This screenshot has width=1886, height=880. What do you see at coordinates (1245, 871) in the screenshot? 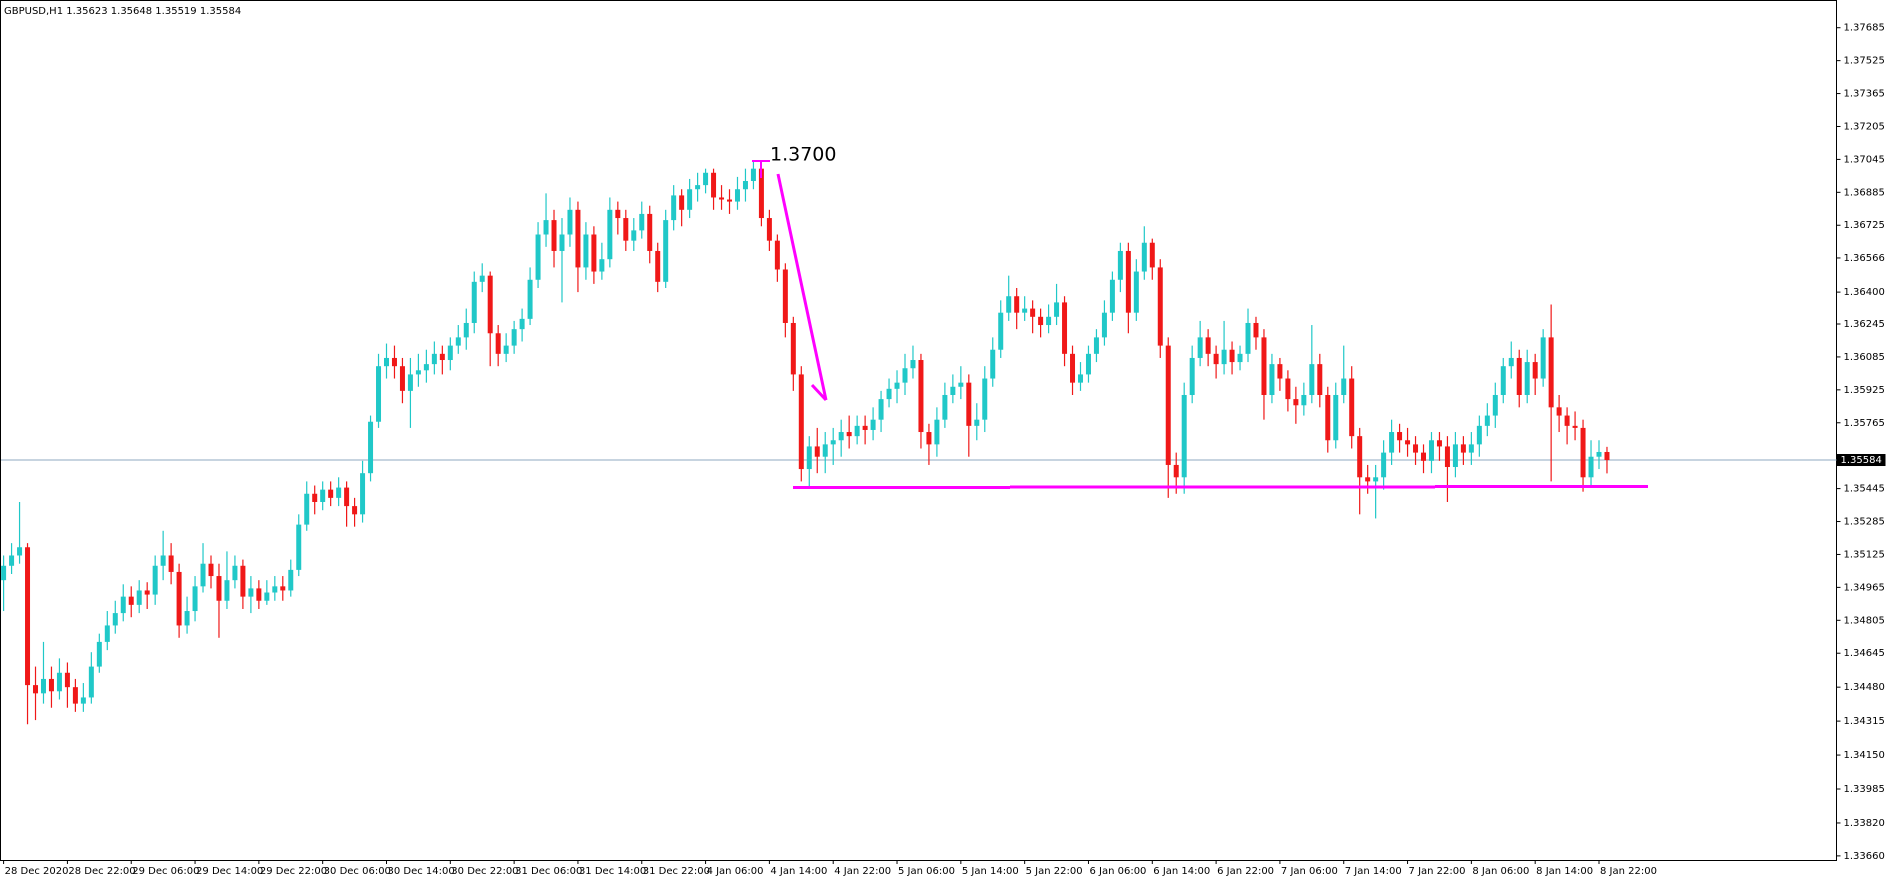
I see `x-tick-label: 6 Jan 22:00` at bounding box center [1245, 871].